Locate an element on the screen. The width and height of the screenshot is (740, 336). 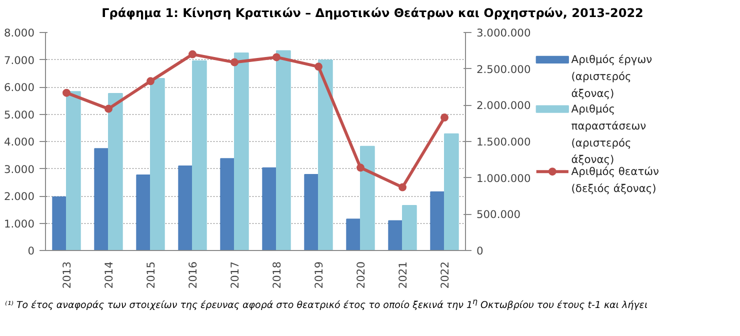
text: ⁽¹⁾ Το έτος αναφοράς των στοιχείων της έρευνας αφορά στο θεατρικό έτος το οποίο ξεκινά την 1$^{η}$ Οκτωβρίου του έτους t-1 και λήγει is located at coordinates (326, 304).